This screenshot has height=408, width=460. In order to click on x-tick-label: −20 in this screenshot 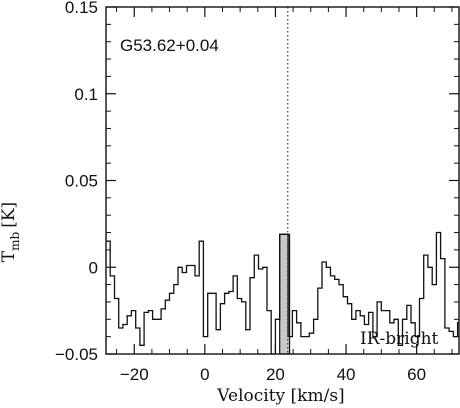, I will do `click(134, 374)`.